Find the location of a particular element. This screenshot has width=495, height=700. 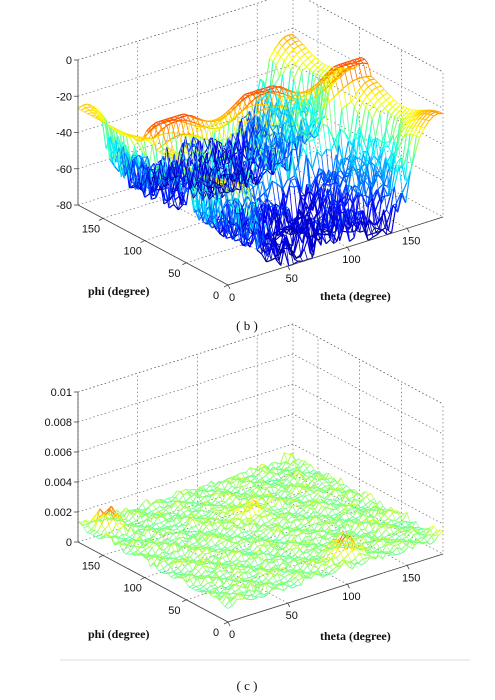

box-edge is located at coordinates (260, 364).